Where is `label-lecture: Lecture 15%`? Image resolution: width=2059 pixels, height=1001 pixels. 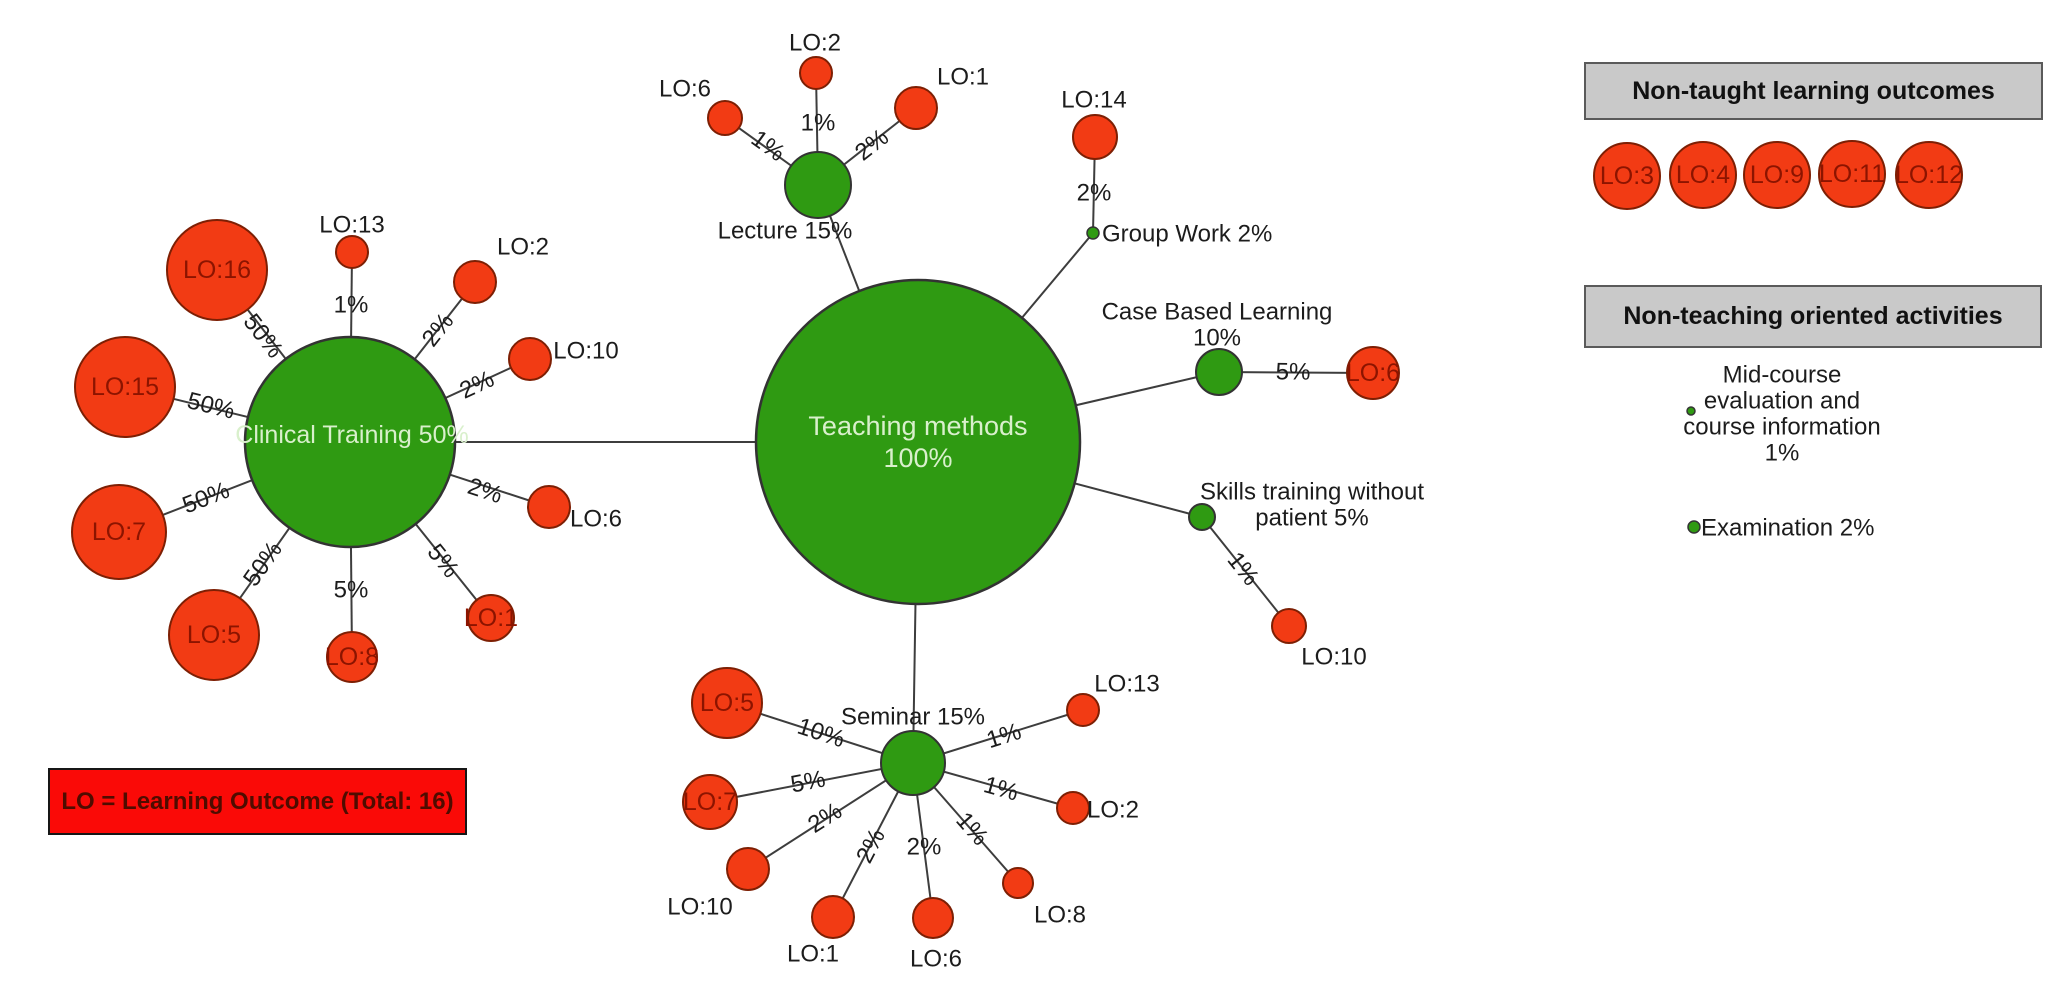
label-lecture: Lecture 15% is located at coordinates (785, 231).